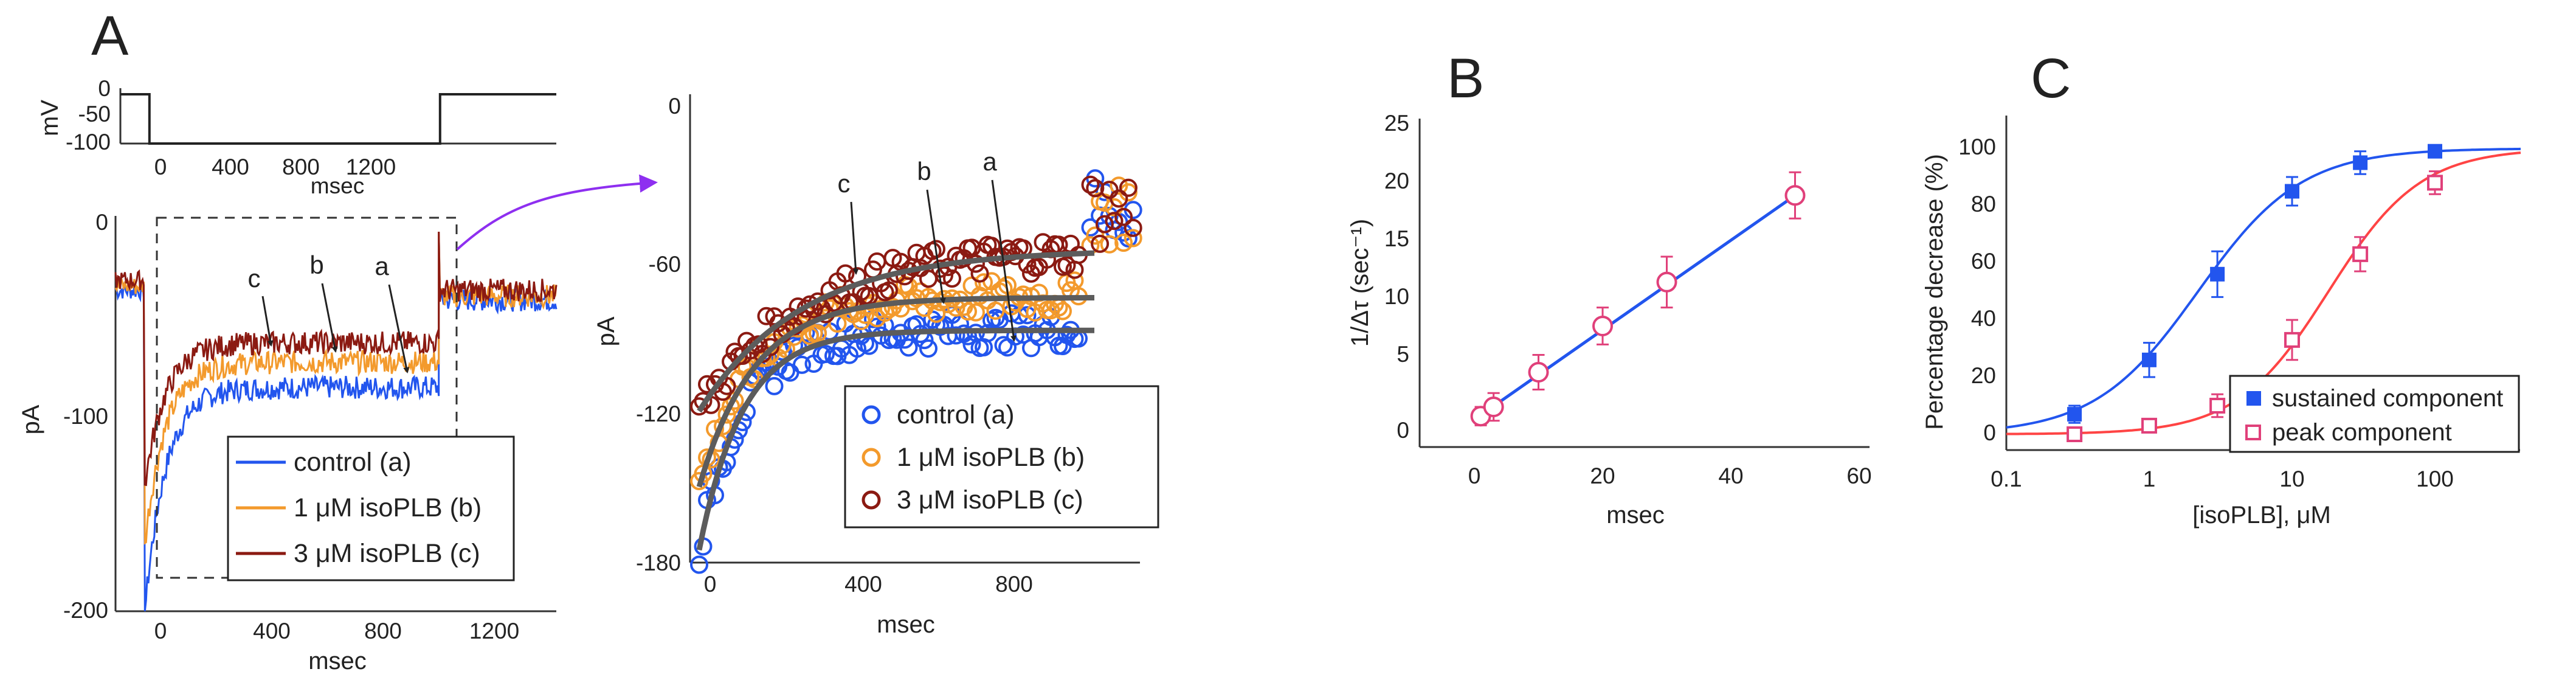  What do you see at coordinates (557, 213) in the screenshot?
I see `zoom-arrow` at bounding box center [557, 213].